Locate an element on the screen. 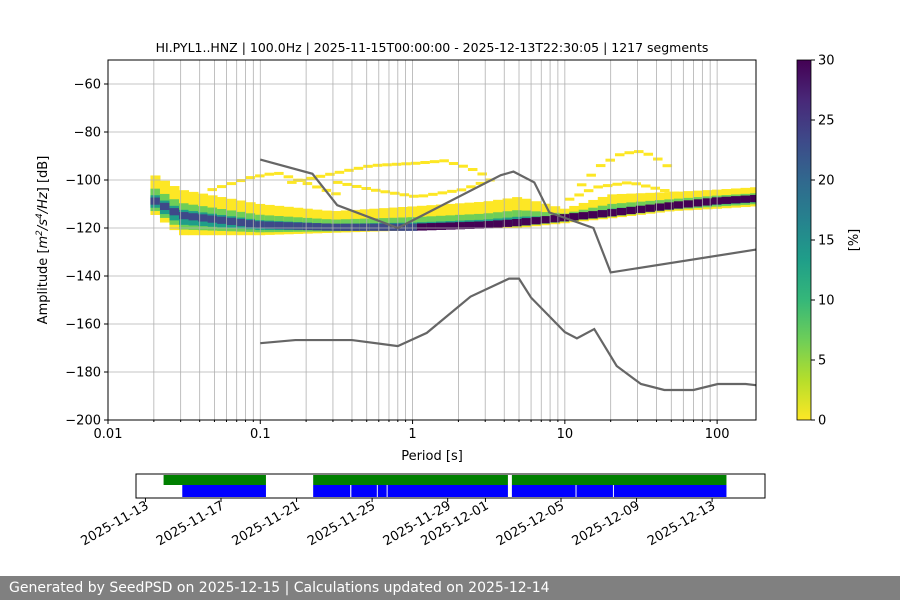 The image size is (900, 600). colorbar is located at coordinates (804, 240).